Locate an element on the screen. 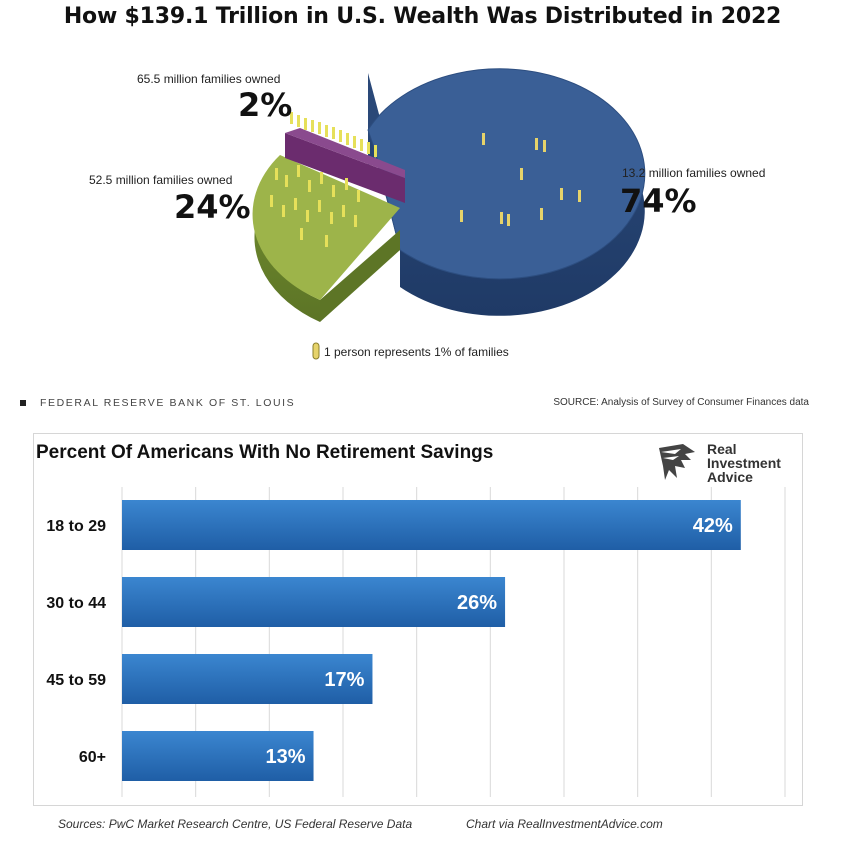 Image resolution: width=845 pixels, height=842 pixels. bar-value-label: 17% is located at coordinates (344, 680).